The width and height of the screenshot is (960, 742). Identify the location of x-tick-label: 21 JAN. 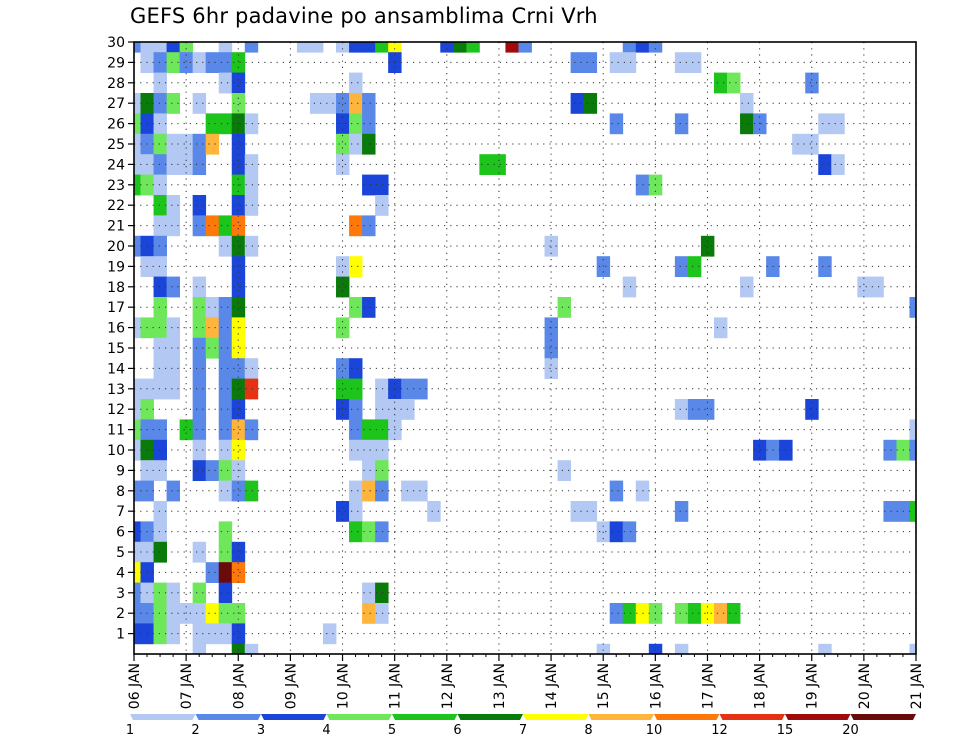
(917, 686).